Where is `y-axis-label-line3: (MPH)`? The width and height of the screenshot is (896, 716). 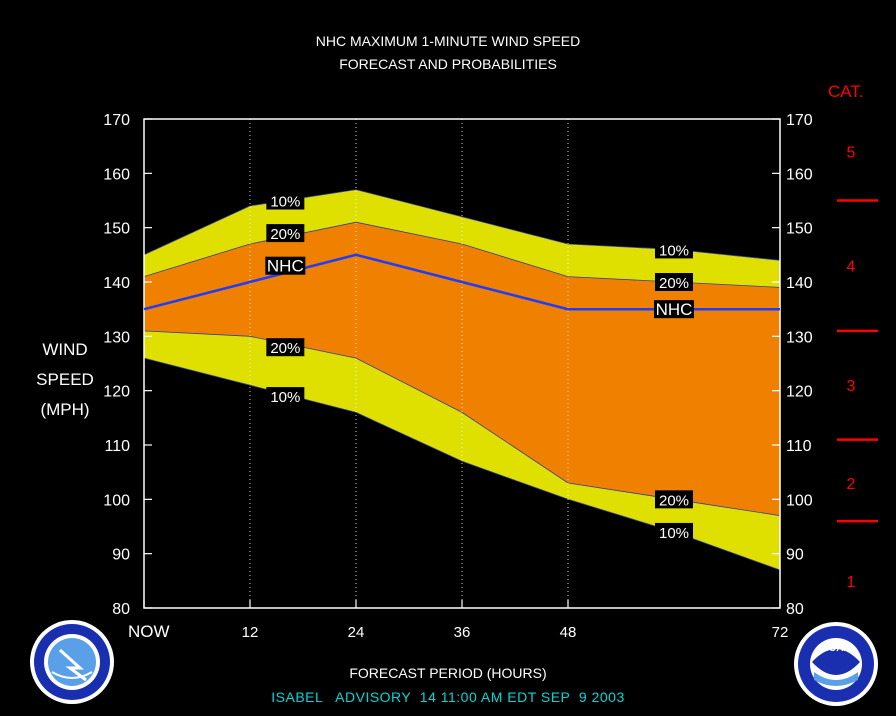
y-axis-label-line3: (MPH) is located at coordinates (65, 409).